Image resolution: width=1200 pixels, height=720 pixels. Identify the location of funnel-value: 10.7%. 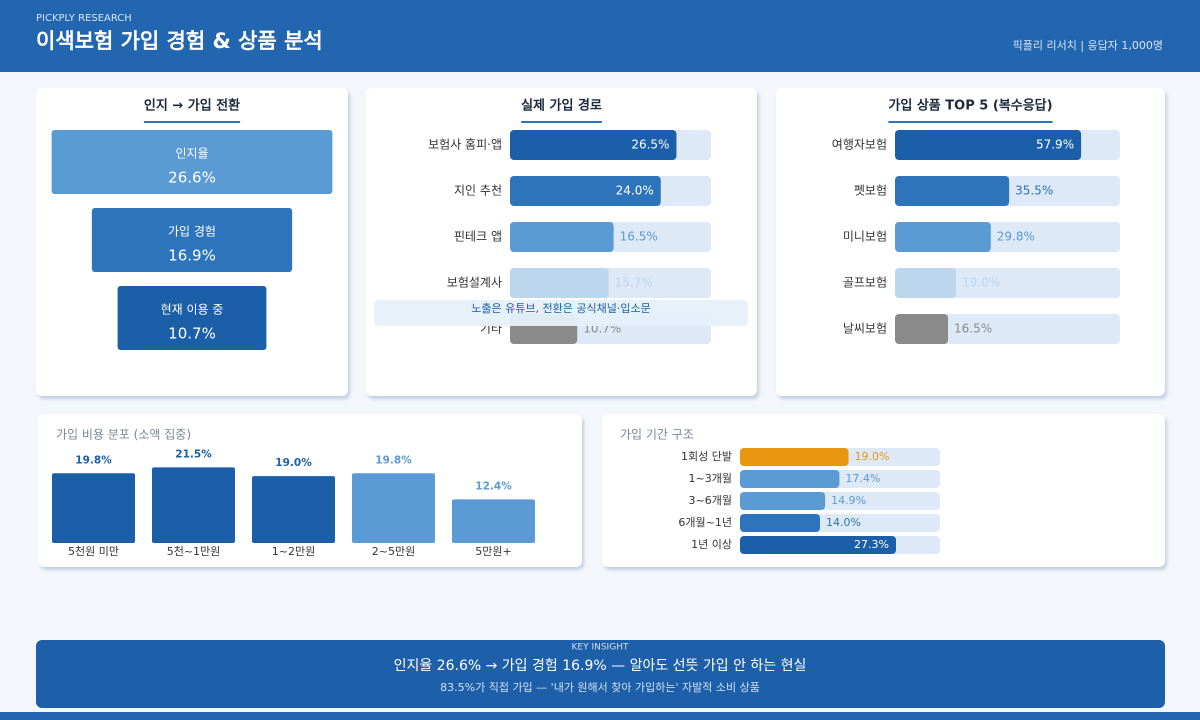
(192, 334).